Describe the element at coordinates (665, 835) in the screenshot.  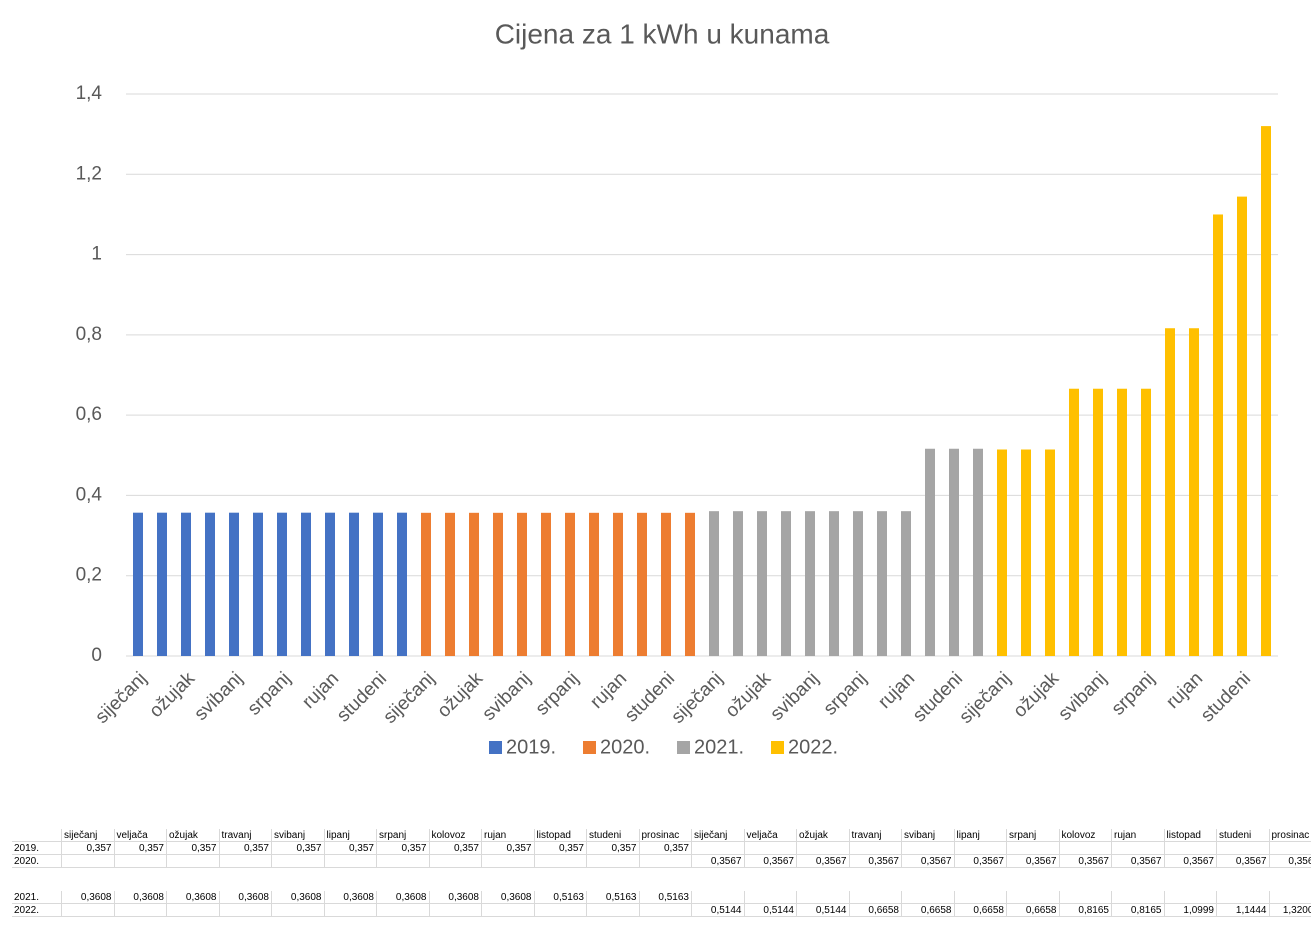
I see `column-header: prosinac` at that location.